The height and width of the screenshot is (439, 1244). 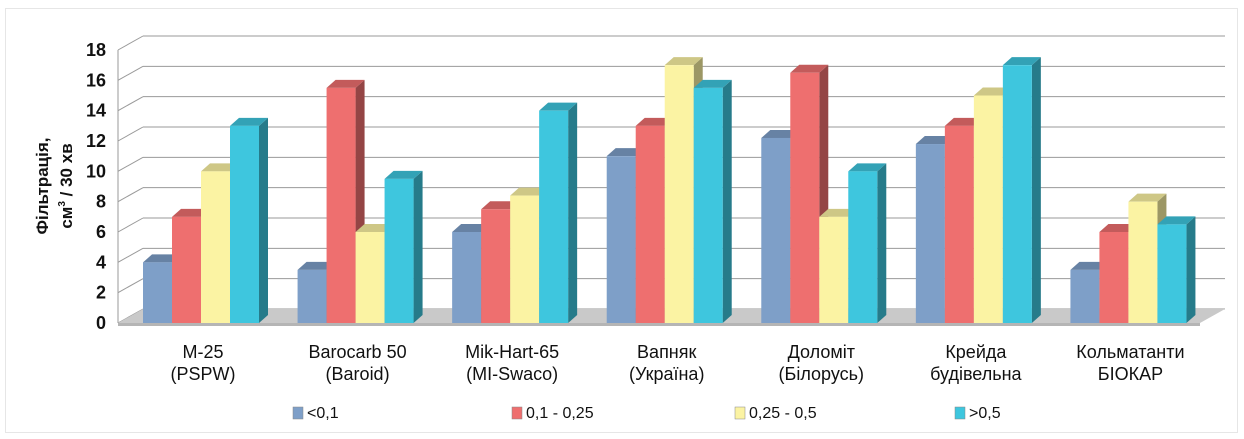 I want to click on x-category-label: М-25, so click(x=202, y=352).